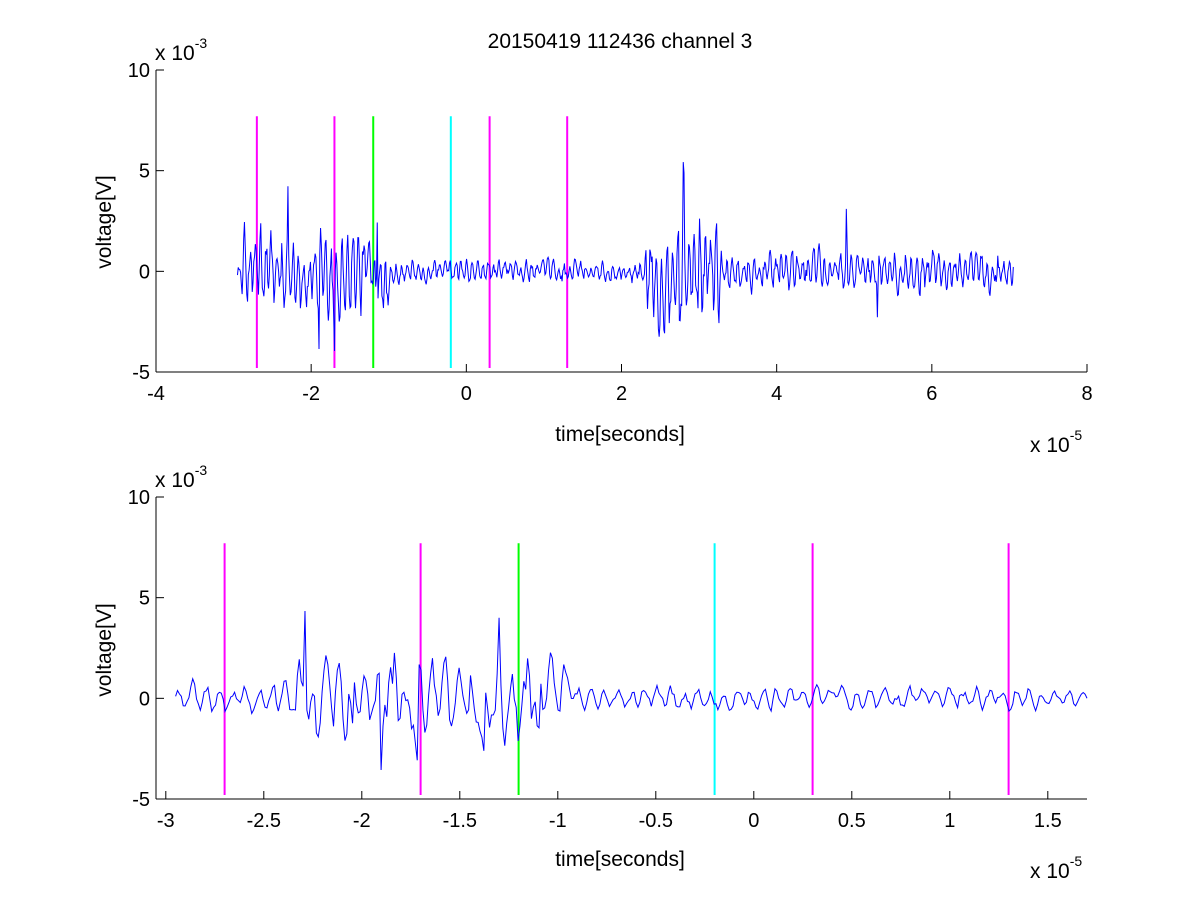  What do you see at coordinates (264, 821) in the screenshot?
I see `x-tick-label: -2.5` at bounding box center [264, 821].